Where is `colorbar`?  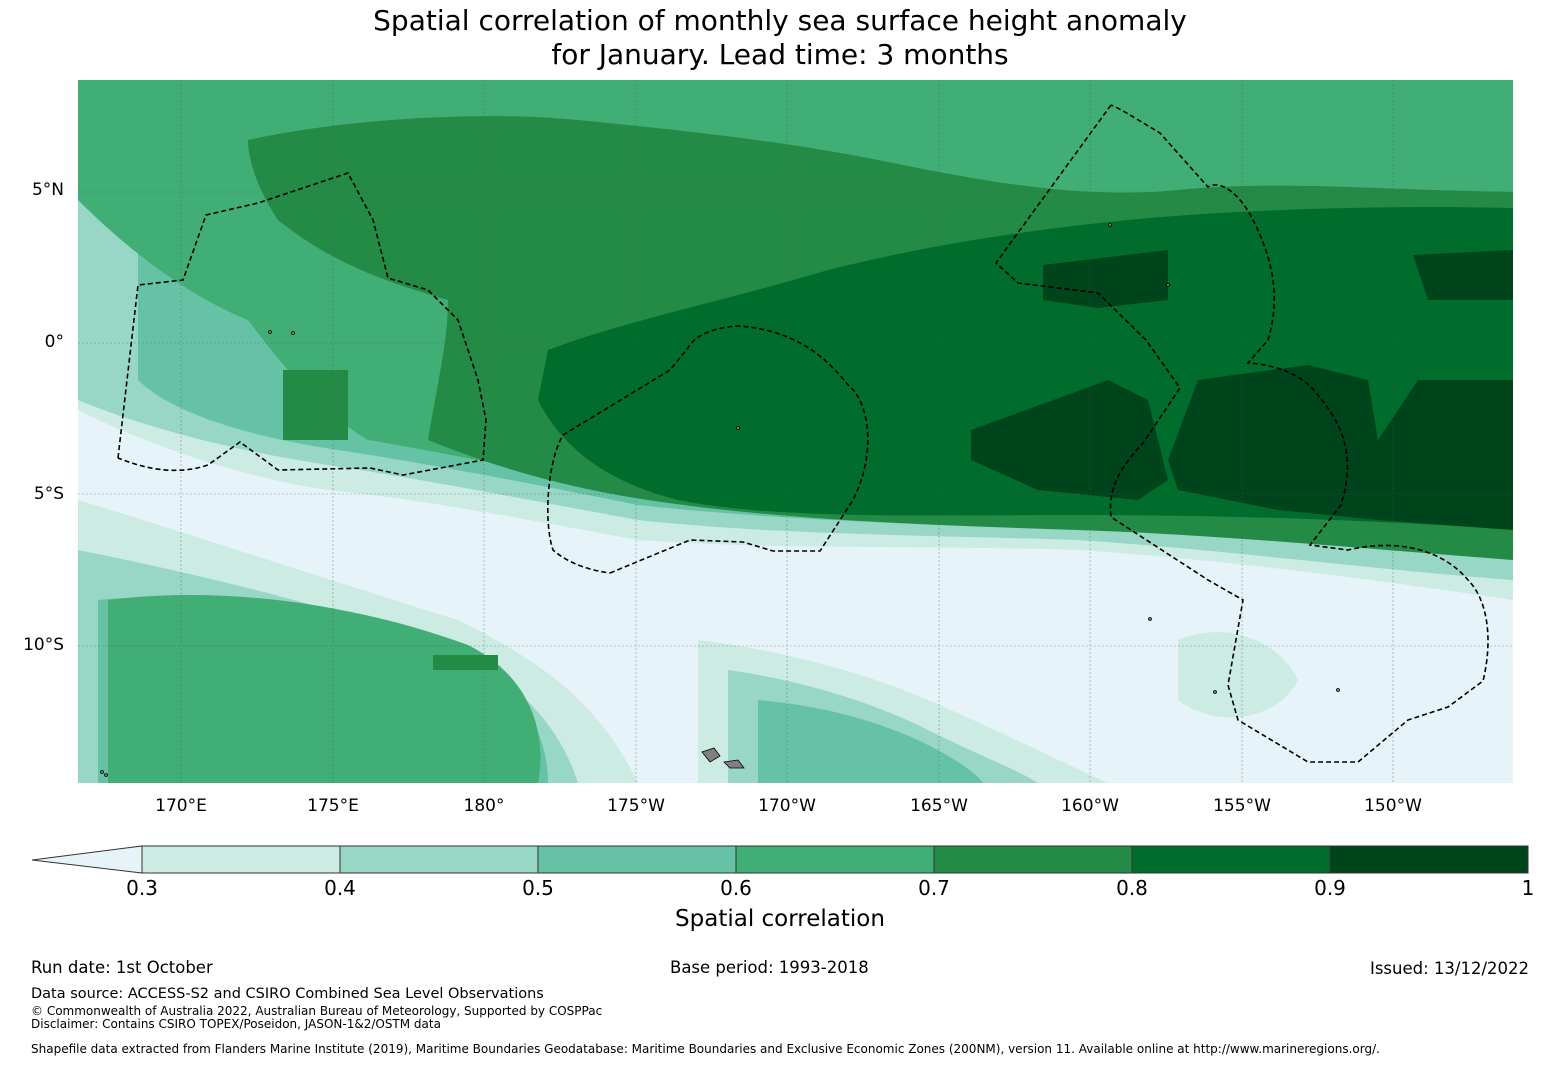 colorbar is located at coordinates (780, 859).